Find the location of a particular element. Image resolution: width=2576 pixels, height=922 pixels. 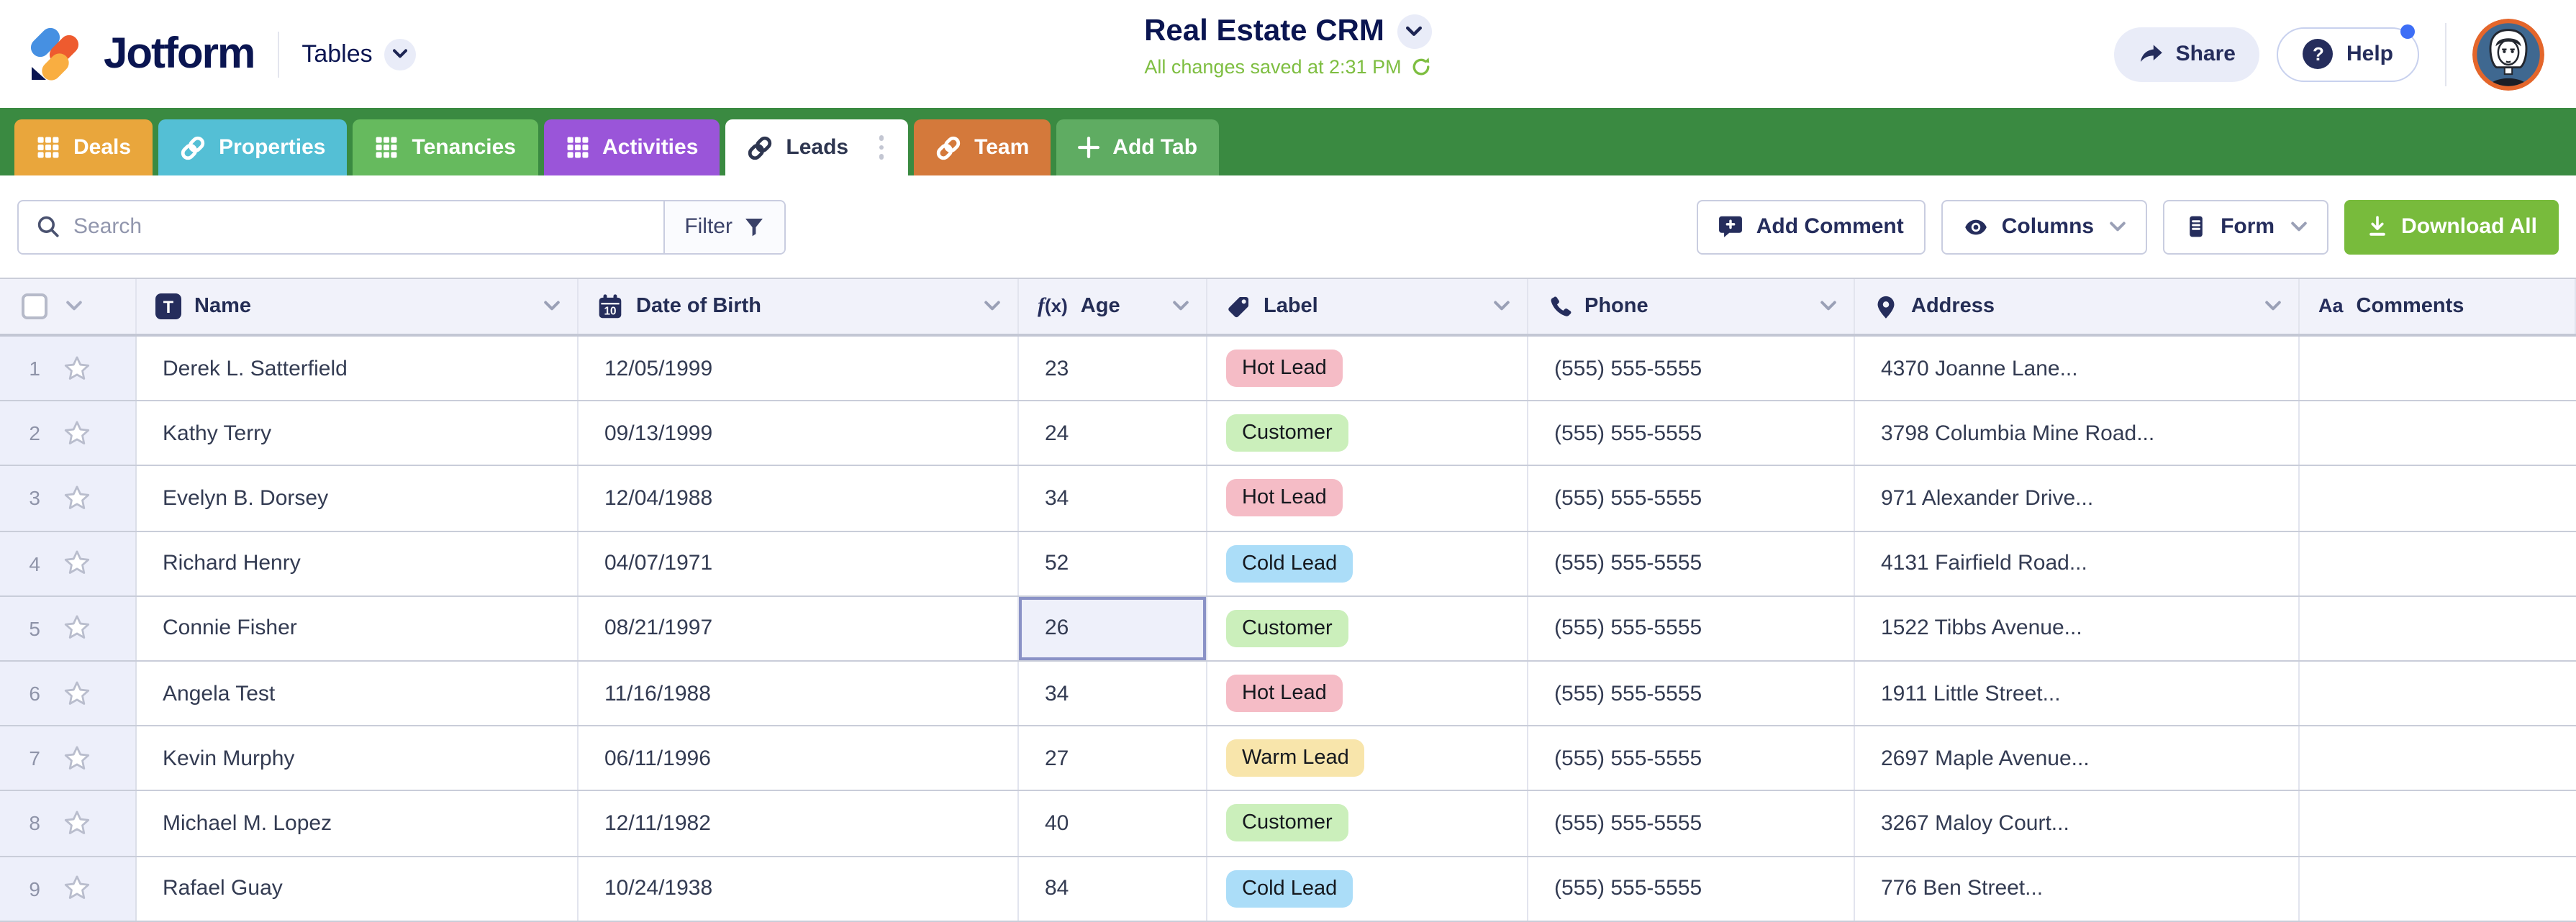

cell-dob: 11/16/1988 is located at coordinates (799, 693).